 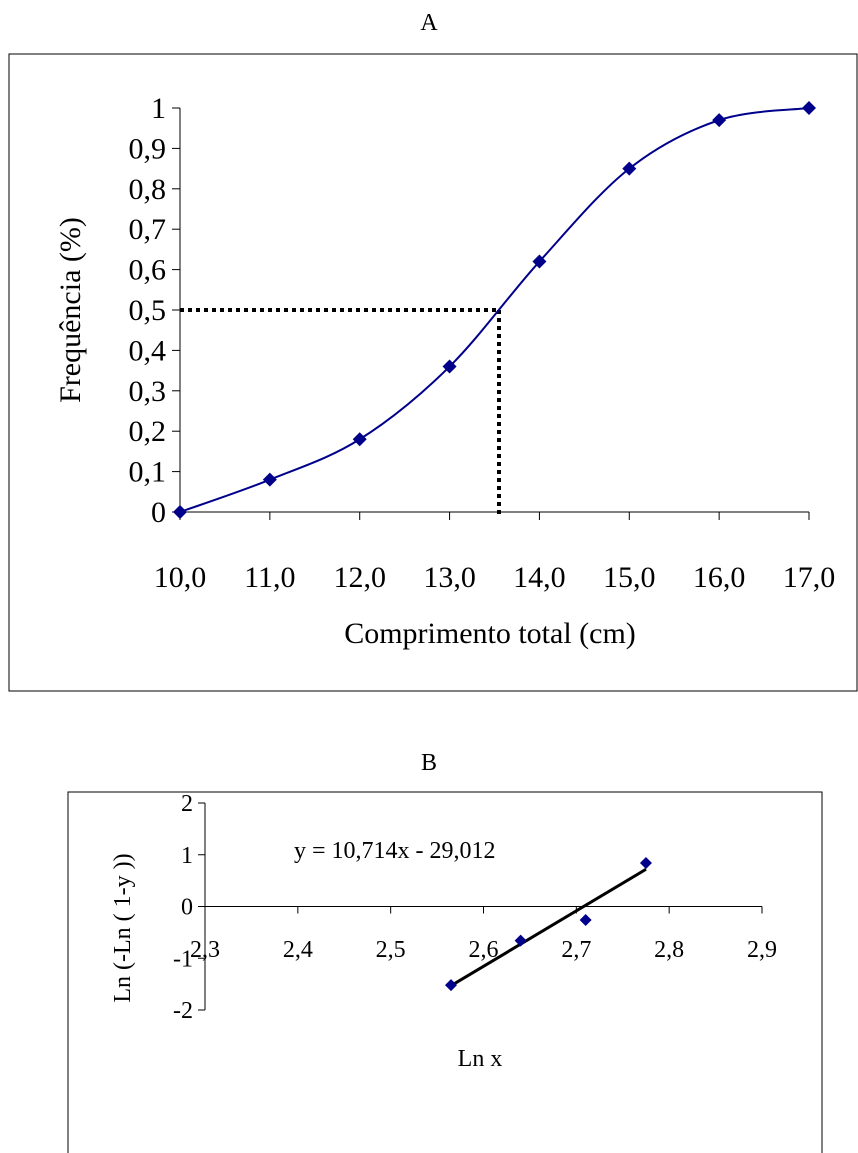 What do you see at coordinates (183, 1011) in the screenshot?
I see `chart-b-y-tick-label: -2` at bounding box center [183, 1011].